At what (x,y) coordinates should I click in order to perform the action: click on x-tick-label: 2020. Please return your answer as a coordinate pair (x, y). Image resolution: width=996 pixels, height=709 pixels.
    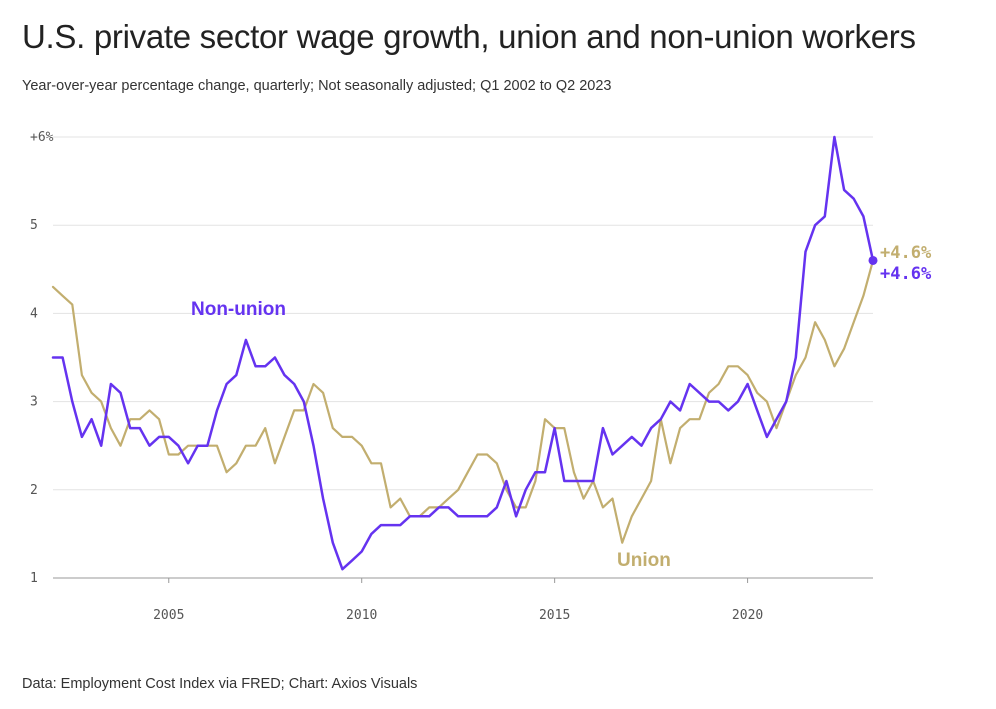
    Looking at the image, I should click on (747, 615).